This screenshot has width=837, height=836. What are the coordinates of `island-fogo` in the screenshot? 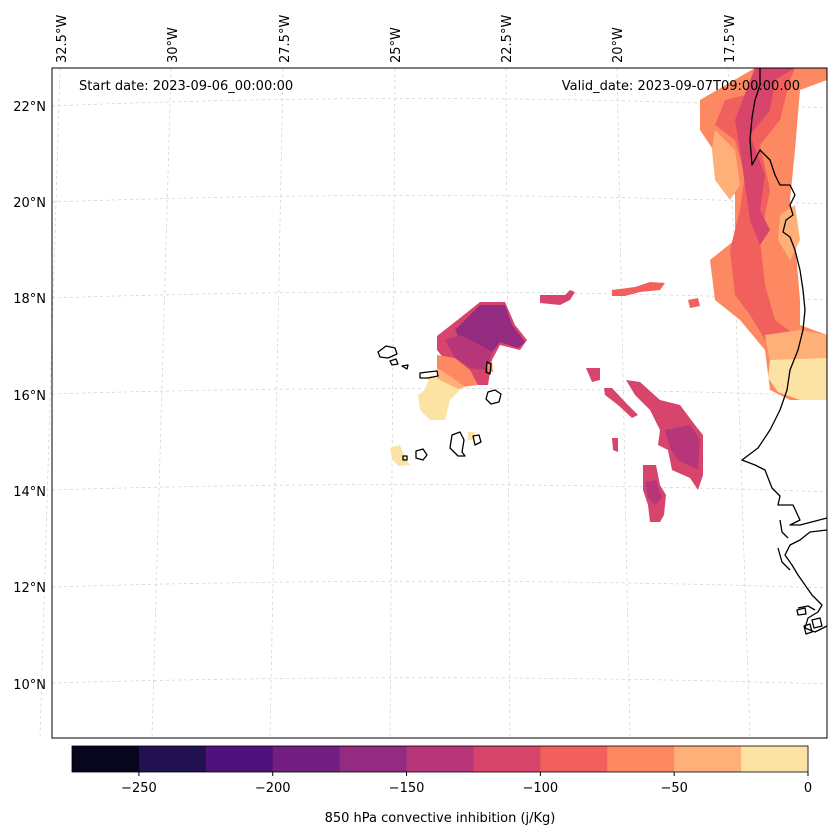 It's located at (421, 454).